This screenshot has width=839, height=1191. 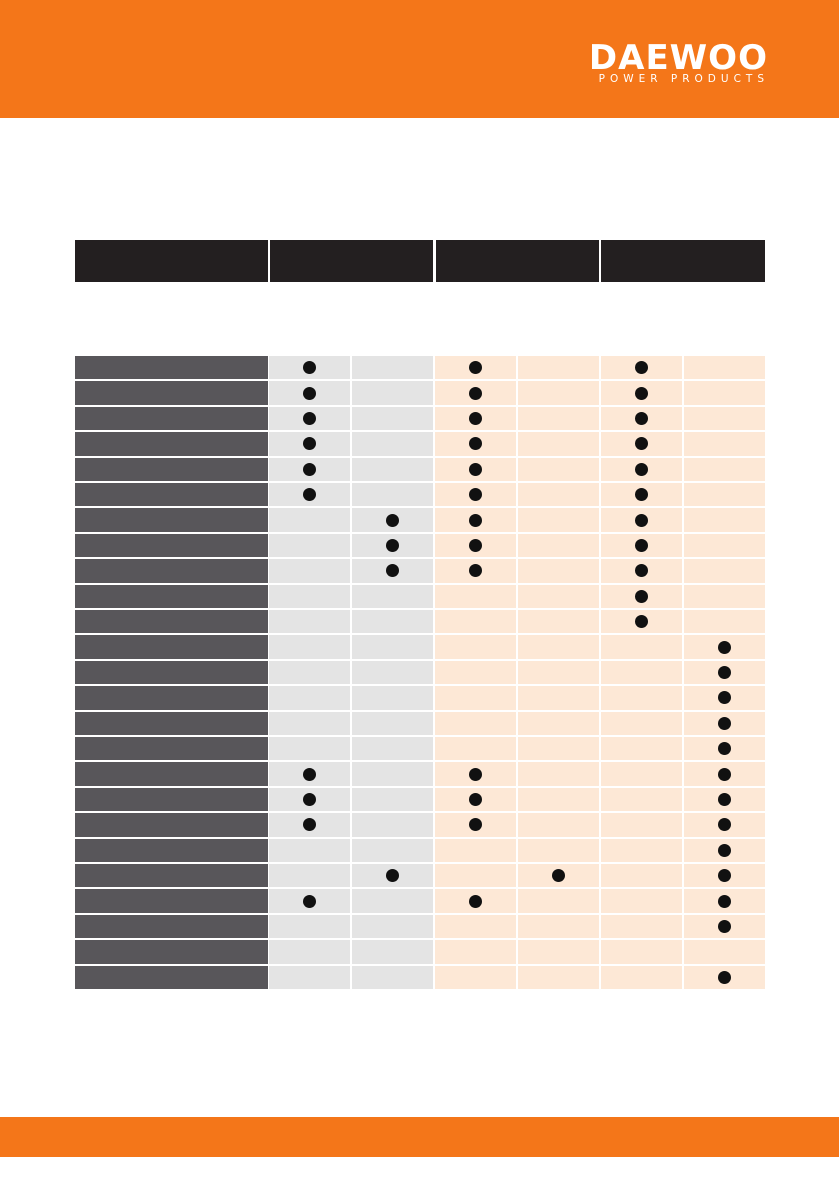 I want to click on tagline: POWER PRODUCTS, so click(x=683, y=79).